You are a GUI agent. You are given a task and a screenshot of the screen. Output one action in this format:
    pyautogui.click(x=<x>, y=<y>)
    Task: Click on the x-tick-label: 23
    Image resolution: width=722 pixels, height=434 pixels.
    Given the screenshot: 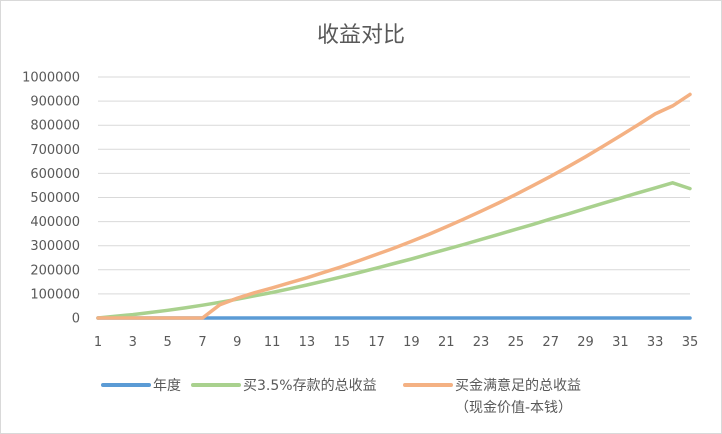 What is the action you would take?
    pyautogui.click(x=481, y=342)
    